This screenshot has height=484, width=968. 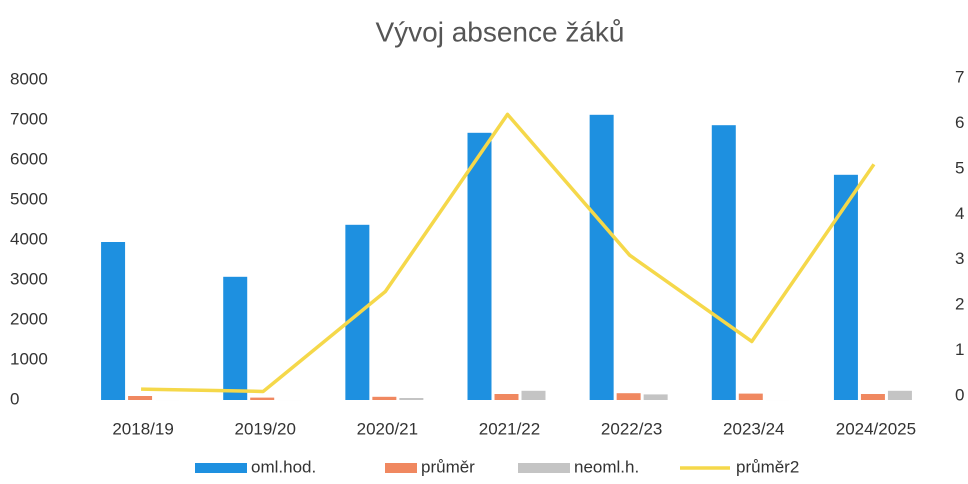 I want to click on y-tick-label: 0, so click(x=14, y=398).